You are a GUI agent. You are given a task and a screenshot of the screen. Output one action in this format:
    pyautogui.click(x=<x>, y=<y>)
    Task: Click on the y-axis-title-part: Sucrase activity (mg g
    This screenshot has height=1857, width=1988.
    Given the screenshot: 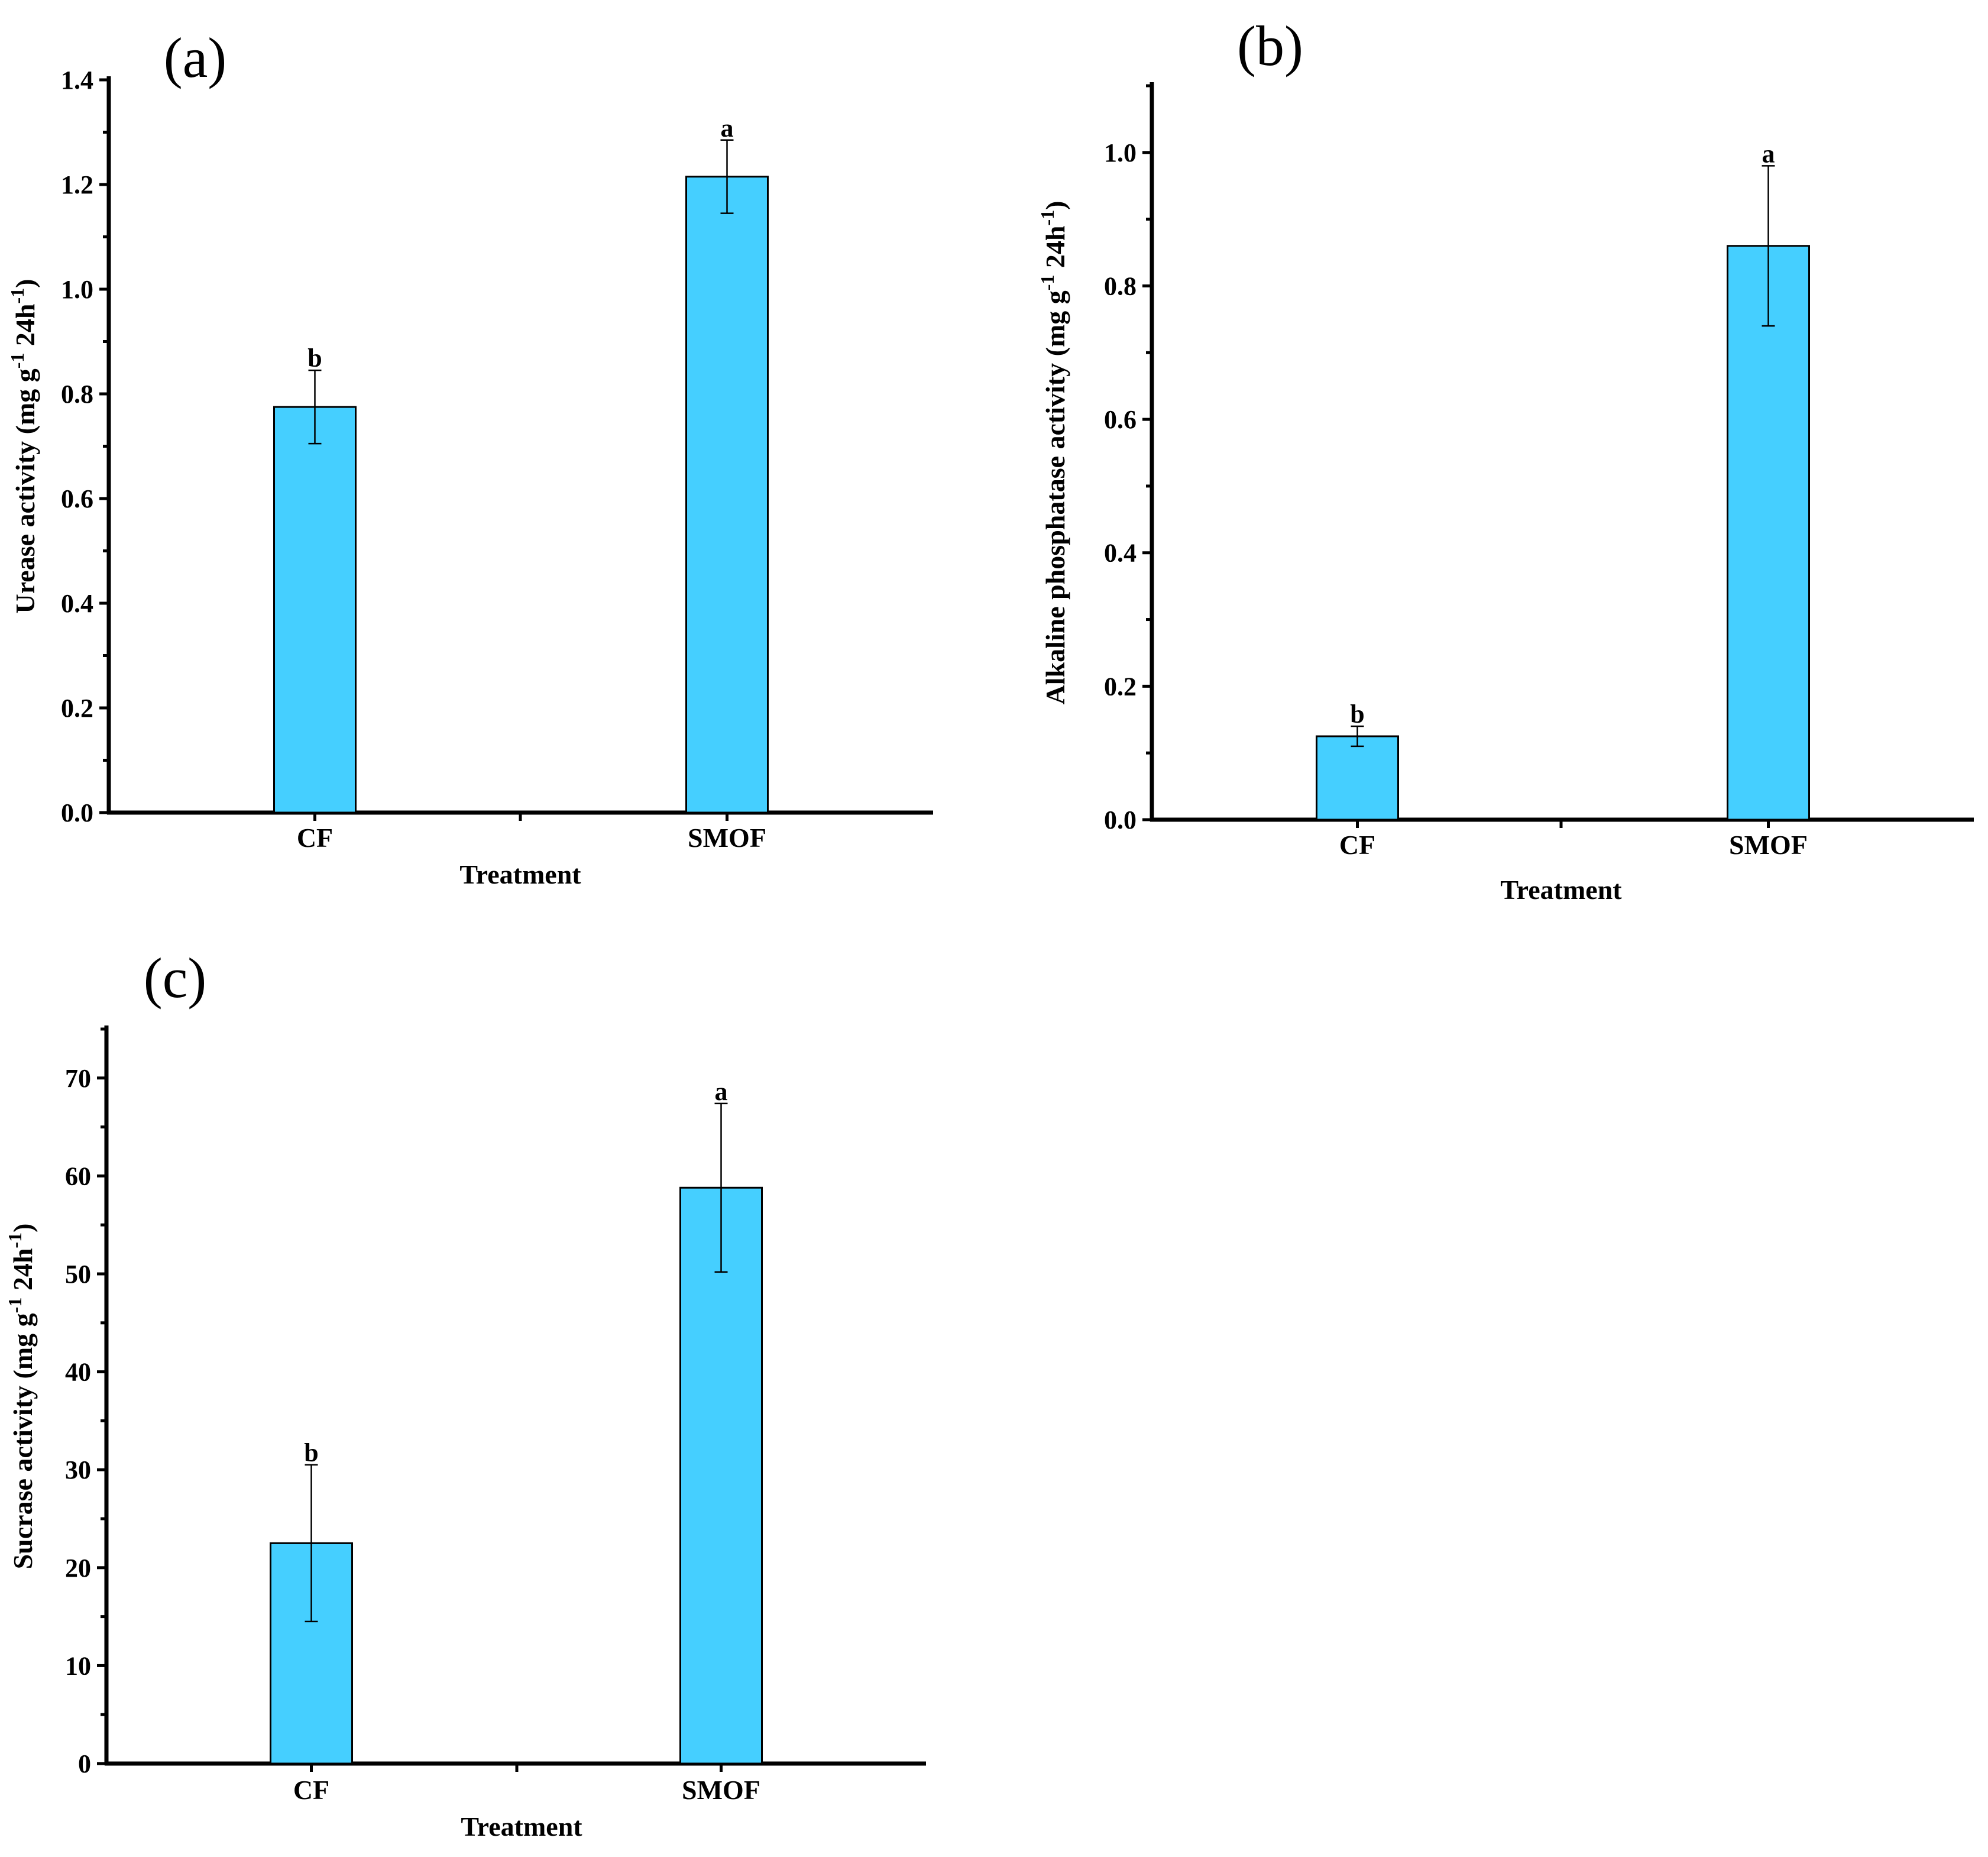 What is the action you would take?
    pyautogui.click(x=23, y=1441)
    